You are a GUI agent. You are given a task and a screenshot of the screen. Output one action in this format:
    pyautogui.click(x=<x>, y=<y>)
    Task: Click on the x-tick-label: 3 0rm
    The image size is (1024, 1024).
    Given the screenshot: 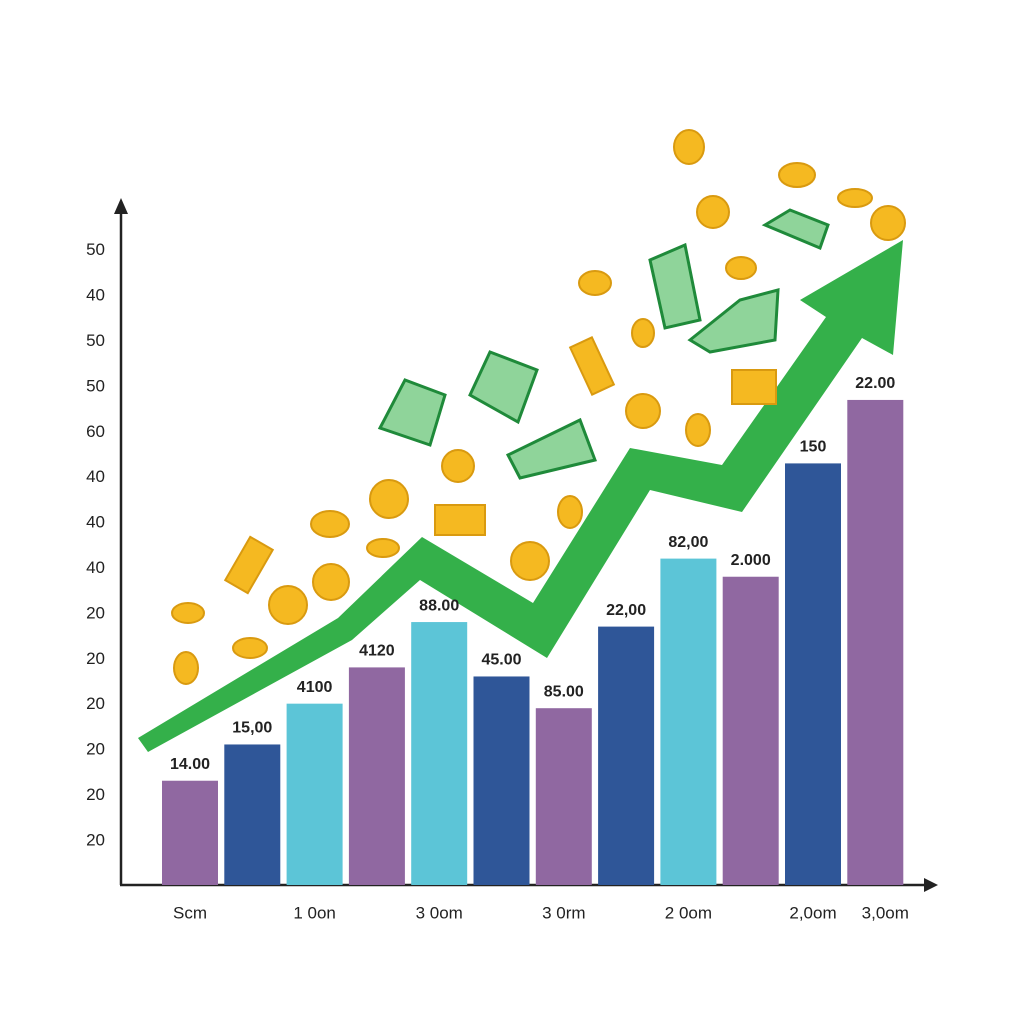 What is the action you would take?
    pyautogui.click(x=563, y=912)
    